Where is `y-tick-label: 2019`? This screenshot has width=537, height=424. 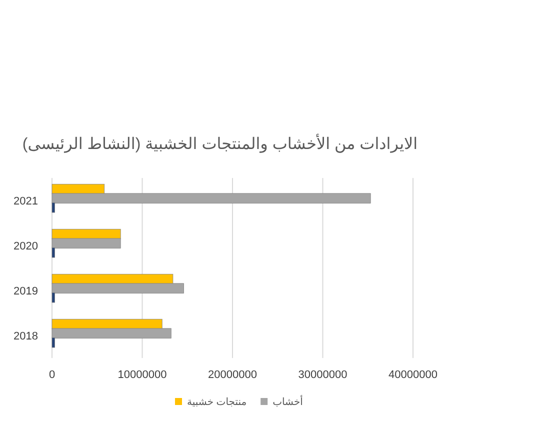 y-tick-label: 2019 is located at coordinates (26, 292).